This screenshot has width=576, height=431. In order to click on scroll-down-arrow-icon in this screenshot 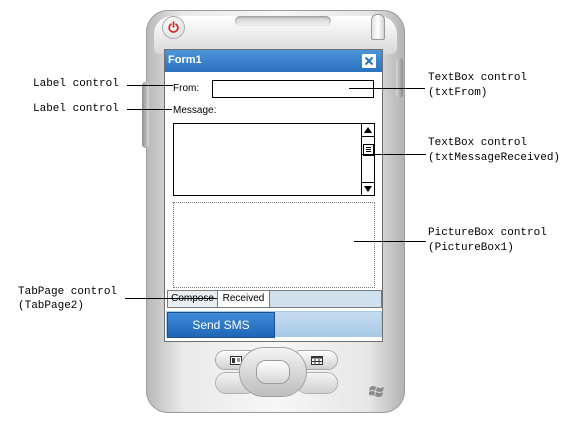, I will do `click(368, 189)`.